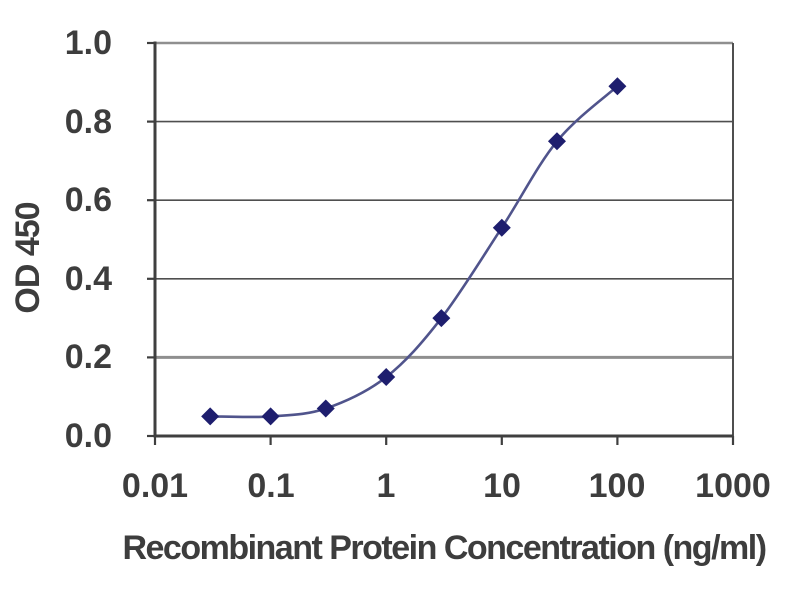 Image resolution: width=800 pixels, height=600 pixels. I want to click on y-tick-label: 0.6, so click(88, 200).